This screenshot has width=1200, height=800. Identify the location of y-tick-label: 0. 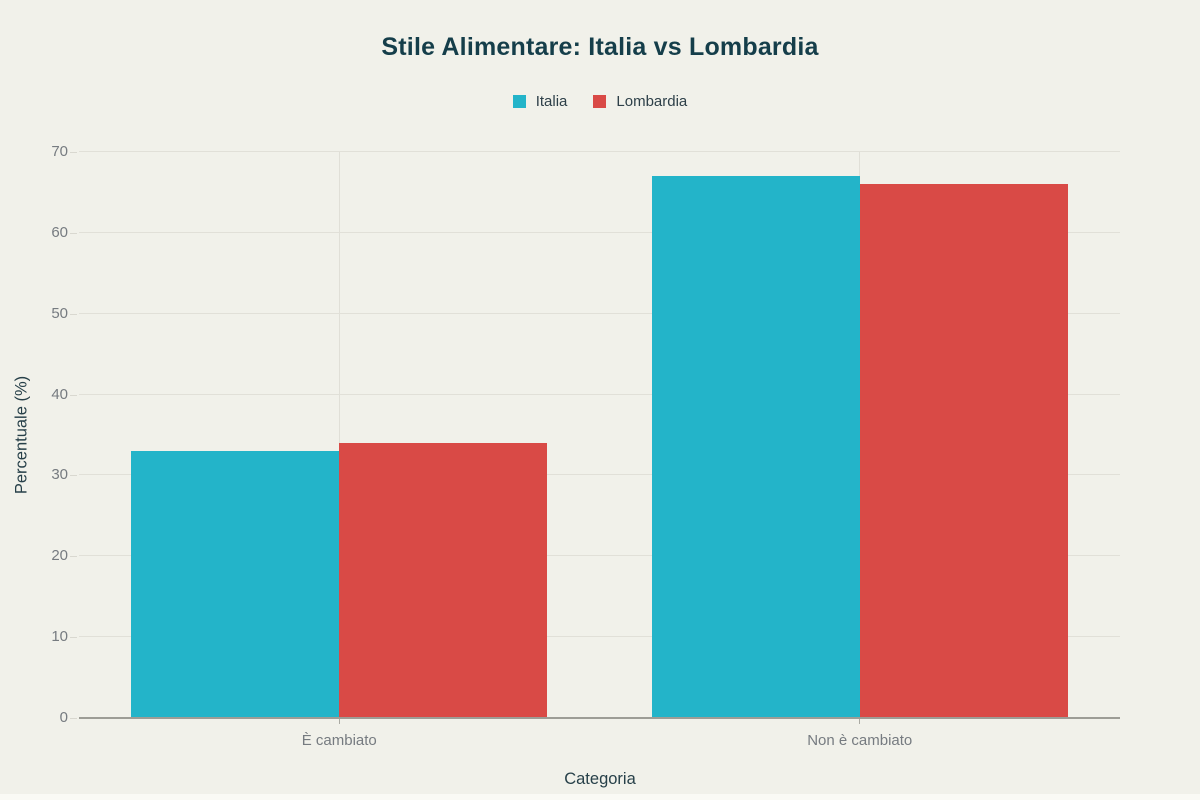
(63, 717).